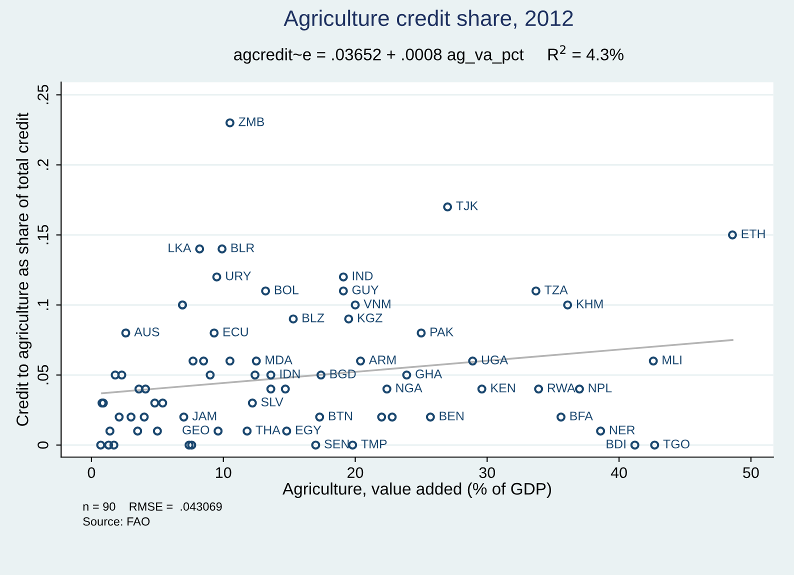  Describe the element at coordinates (365, 289) in the screenshot. I see `data-label: GUY` at that location.